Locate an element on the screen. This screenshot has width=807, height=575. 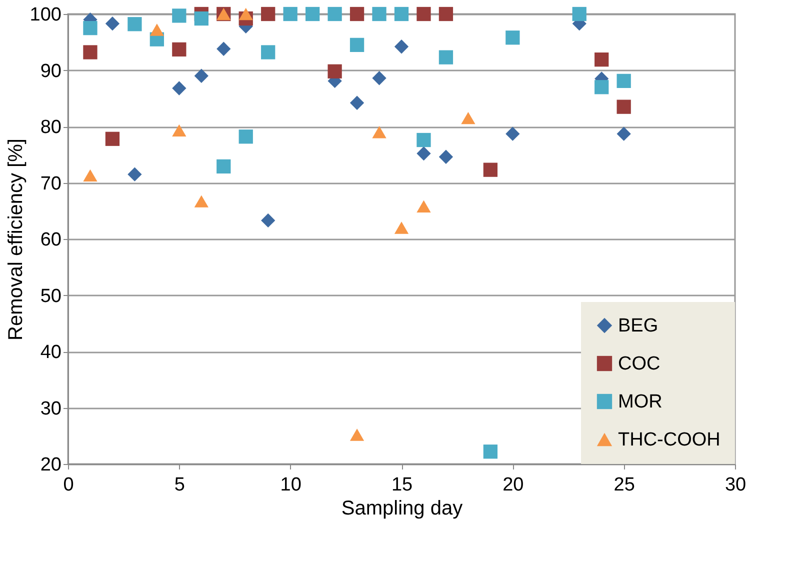
legend-label: MOR is located at coordinates (640, 402).